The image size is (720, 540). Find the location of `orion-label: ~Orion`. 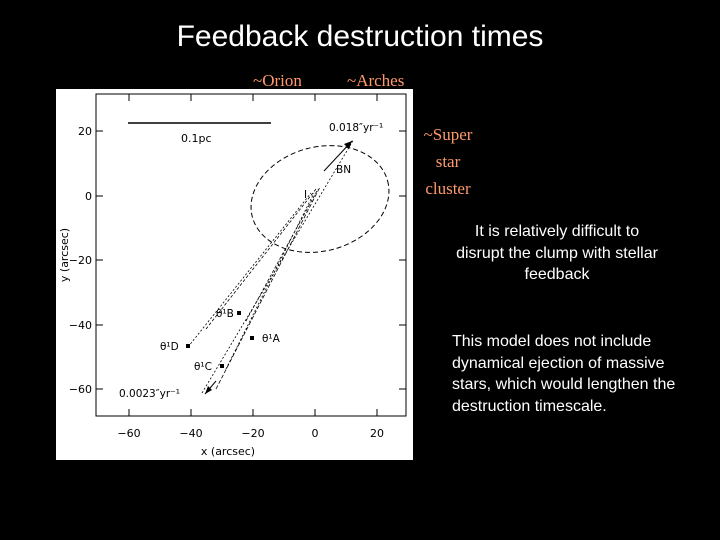

orion-label: ~Orion is located at coordinates (277, 80).